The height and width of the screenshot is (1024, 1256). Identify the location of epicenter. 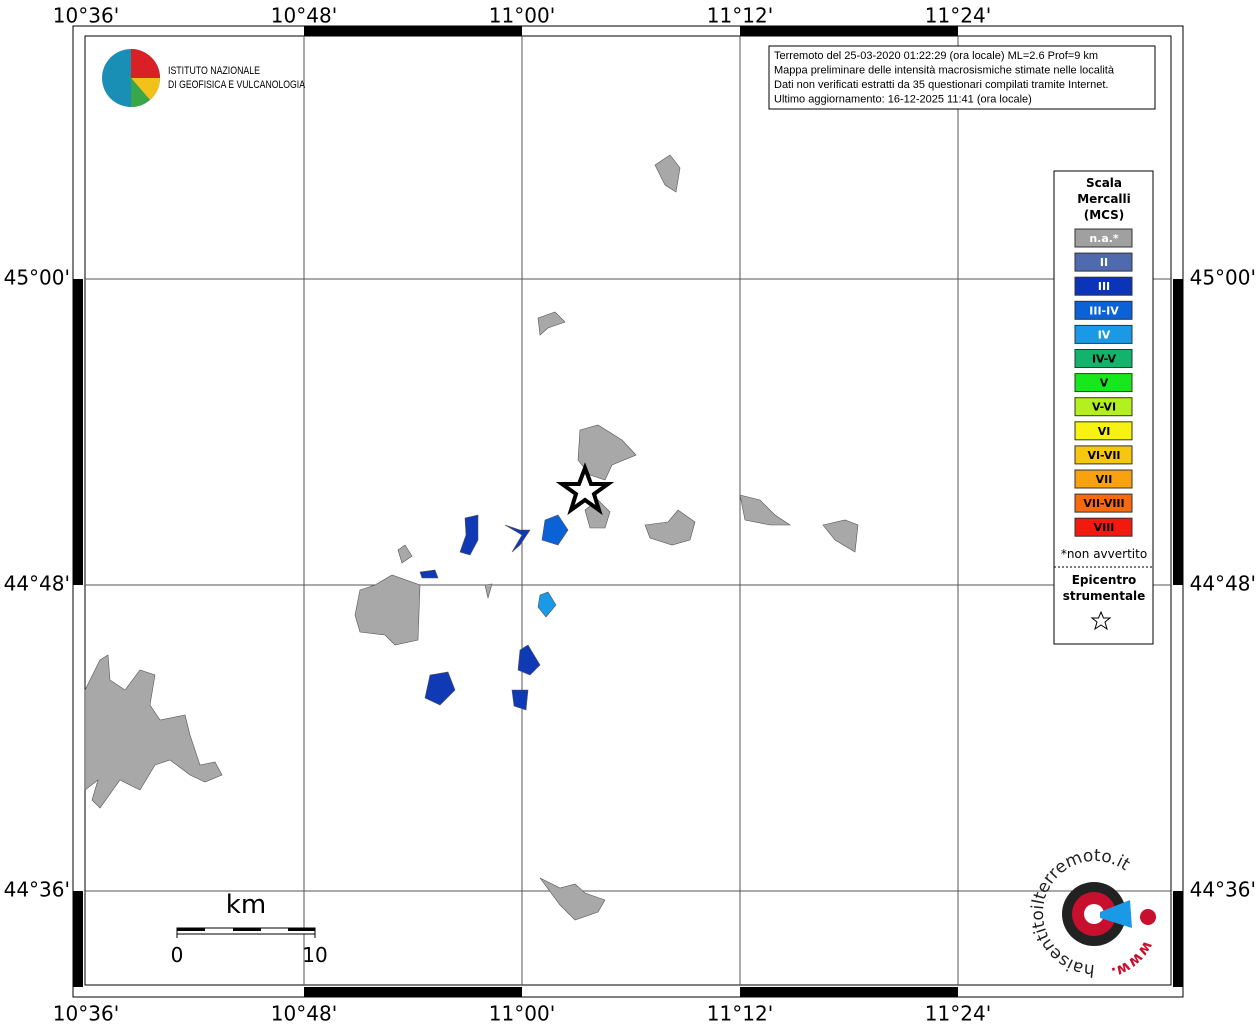
(585, 489).